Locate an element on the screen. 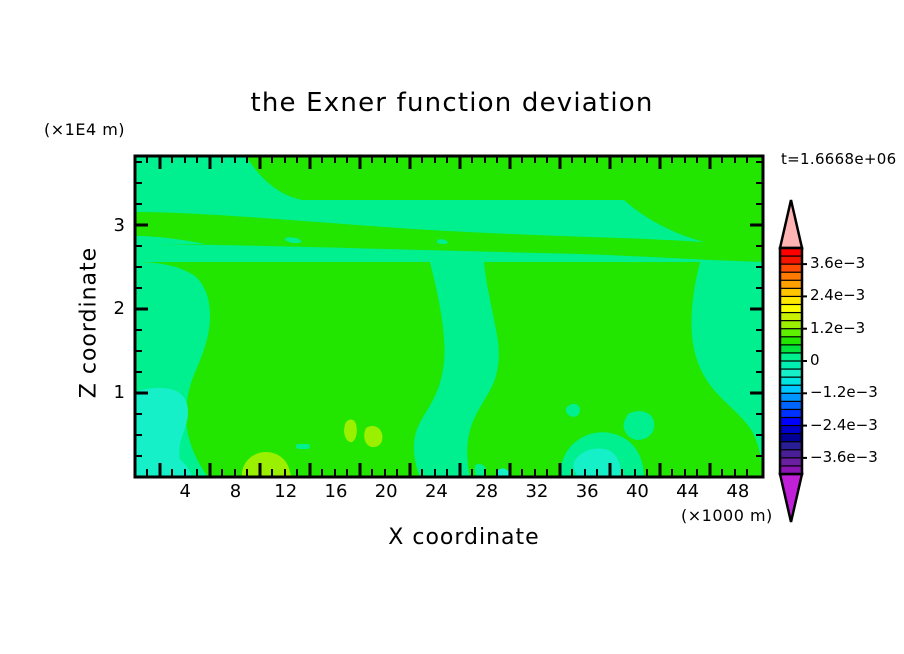 Image resolution: width=904 pixels, height=654 pixels. y-tick-label: 1 is located at coordinates (119, 392).